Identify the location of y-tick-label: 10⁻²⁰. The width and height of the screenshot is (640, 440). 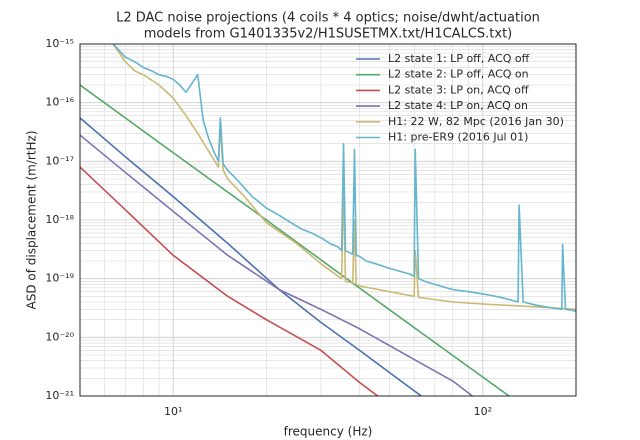
(59, 336).